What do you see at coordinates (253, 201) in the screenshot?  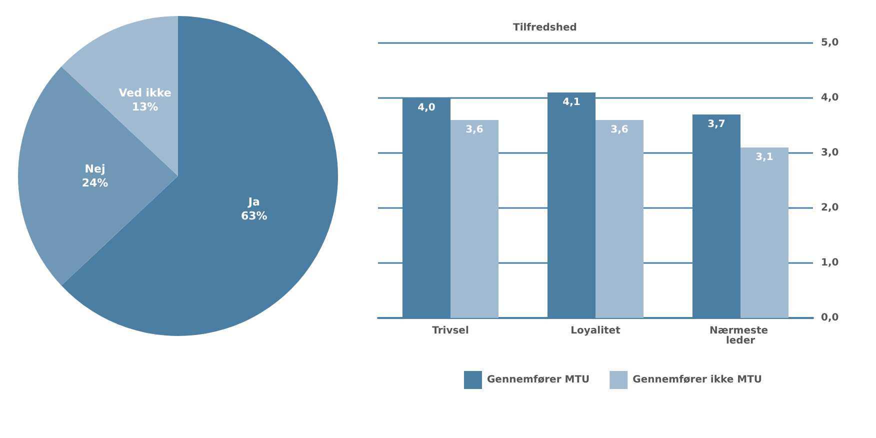 I see `slice-label: Ja` at bounding box center [253, 201].